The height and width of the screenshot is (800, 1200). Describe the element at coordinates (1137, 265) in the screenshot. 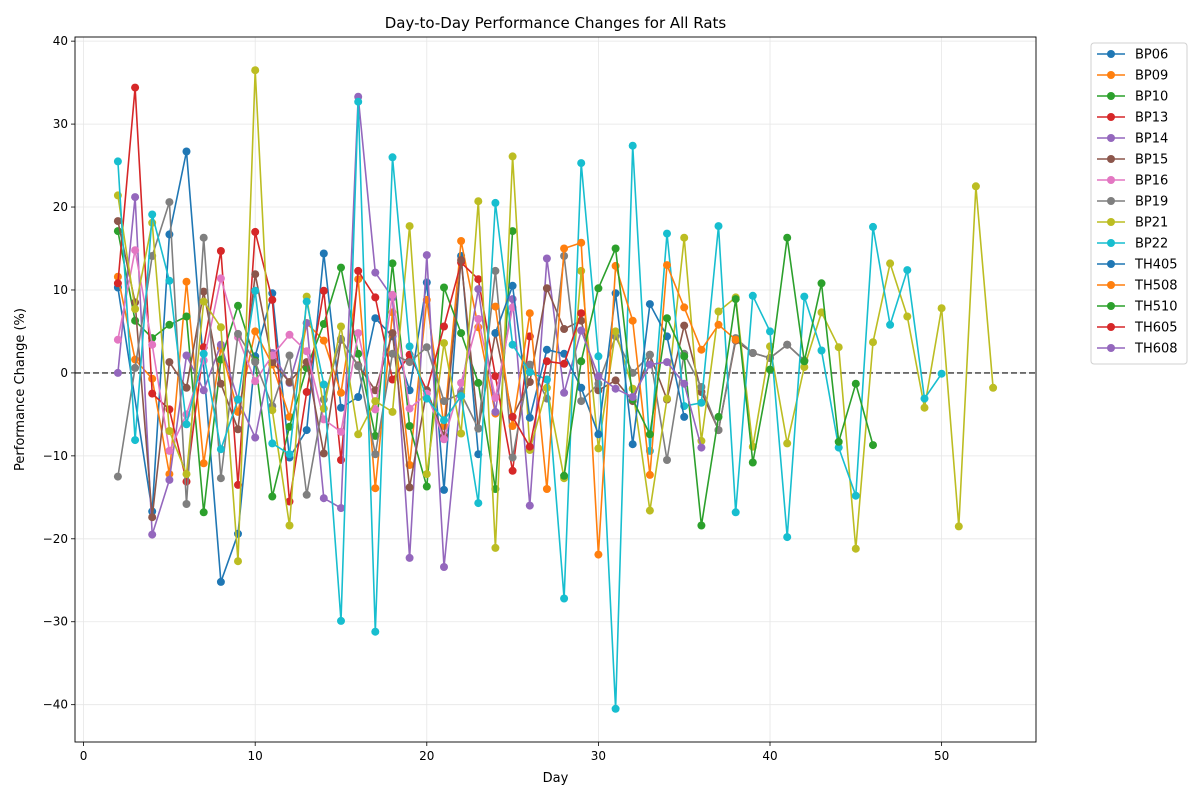

I see `legend-item-th405: TH405` at that location.